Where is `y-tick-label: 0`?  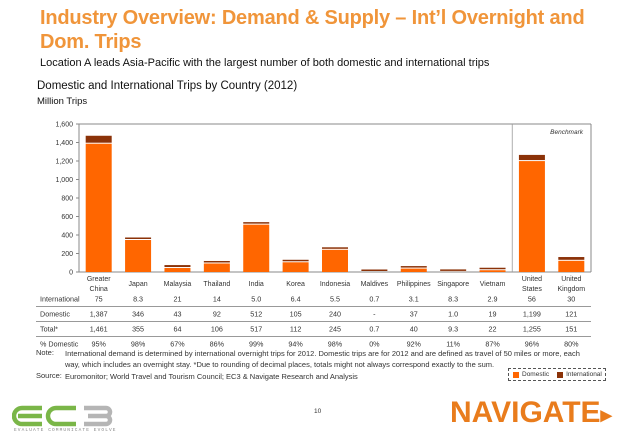
y-tick-label: 0 is located at coordinates (71, 273).